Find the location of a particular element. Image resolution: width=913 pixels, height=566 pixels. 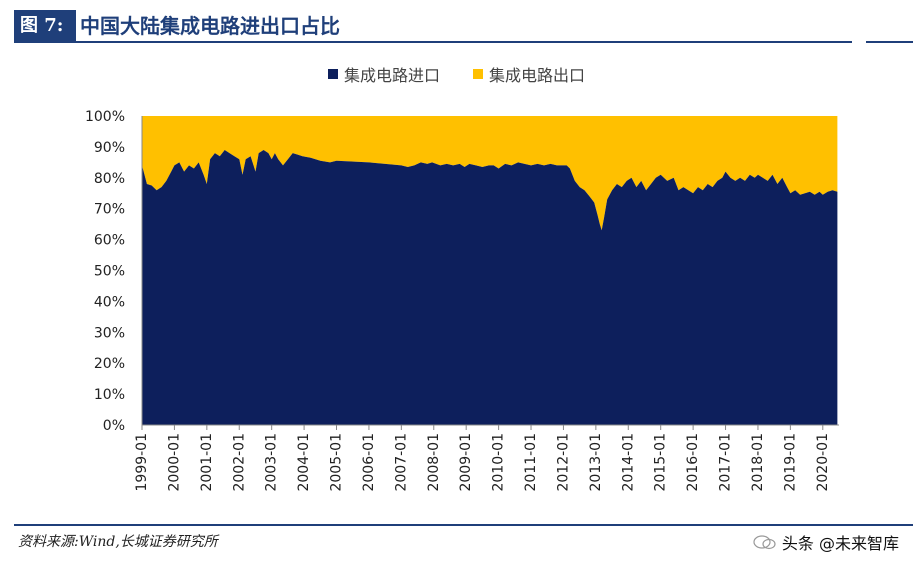

legend-item-import: 集成电路进口 is located at coordinates (383, 74).